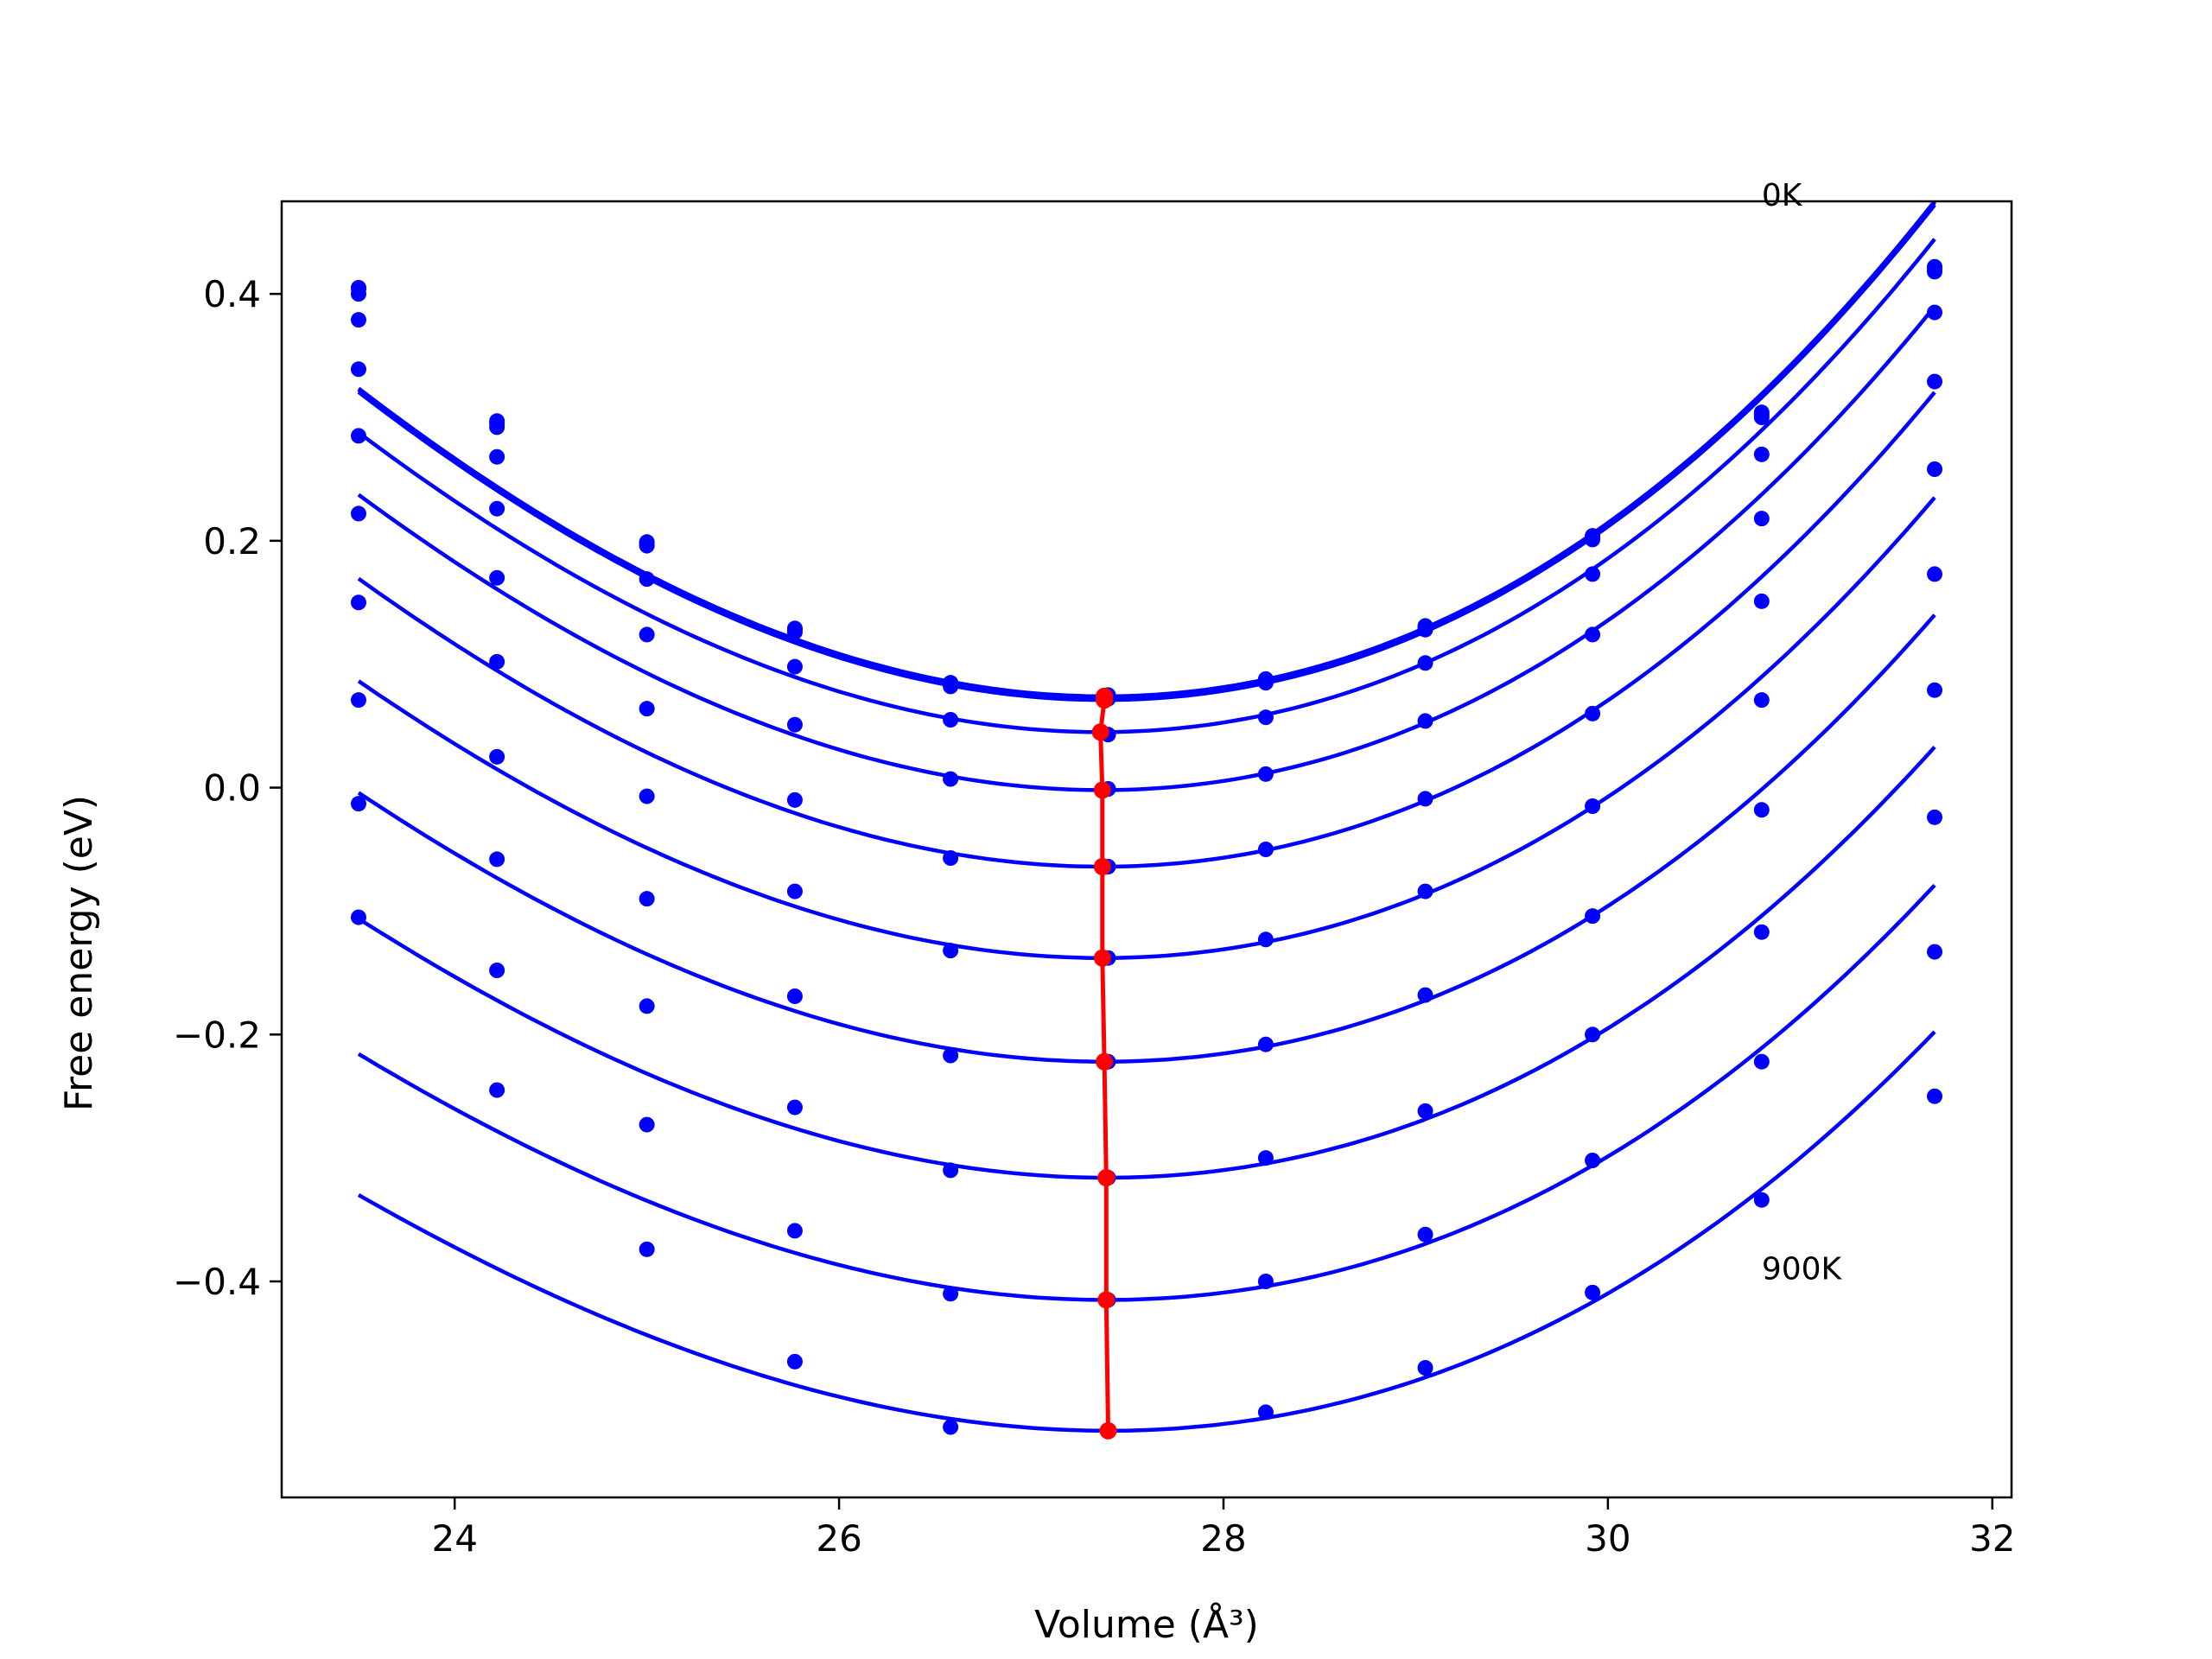  What do you see at coordinates (232, 294) in the screenshot?
I see `y-tick-label-4: 0.4` at bounding box center [232, 294].